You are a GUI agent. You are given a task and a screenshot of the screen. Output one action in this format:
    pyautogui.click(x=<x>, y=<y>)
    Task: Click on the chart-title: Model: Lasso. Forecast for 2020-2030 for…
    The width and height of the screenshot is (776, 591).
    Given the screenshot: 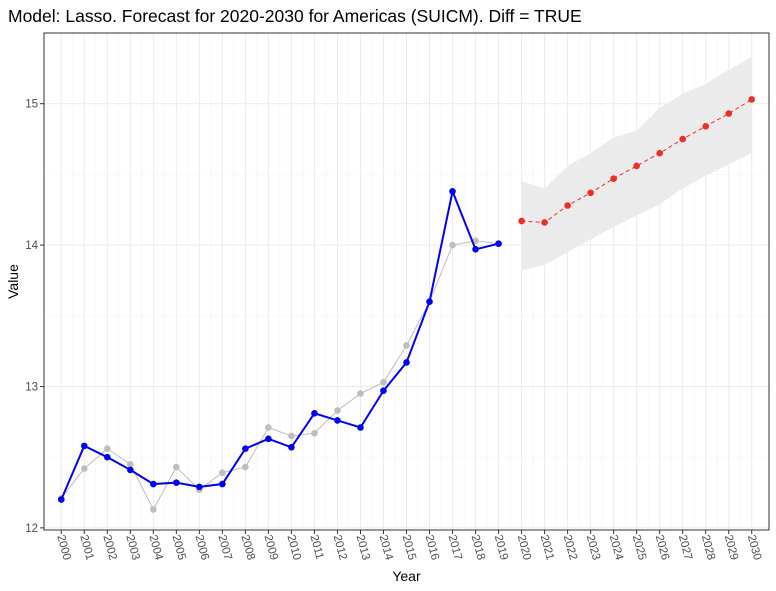 What is the action you would take?
    pyautogui.click(x=295, y=16)
    